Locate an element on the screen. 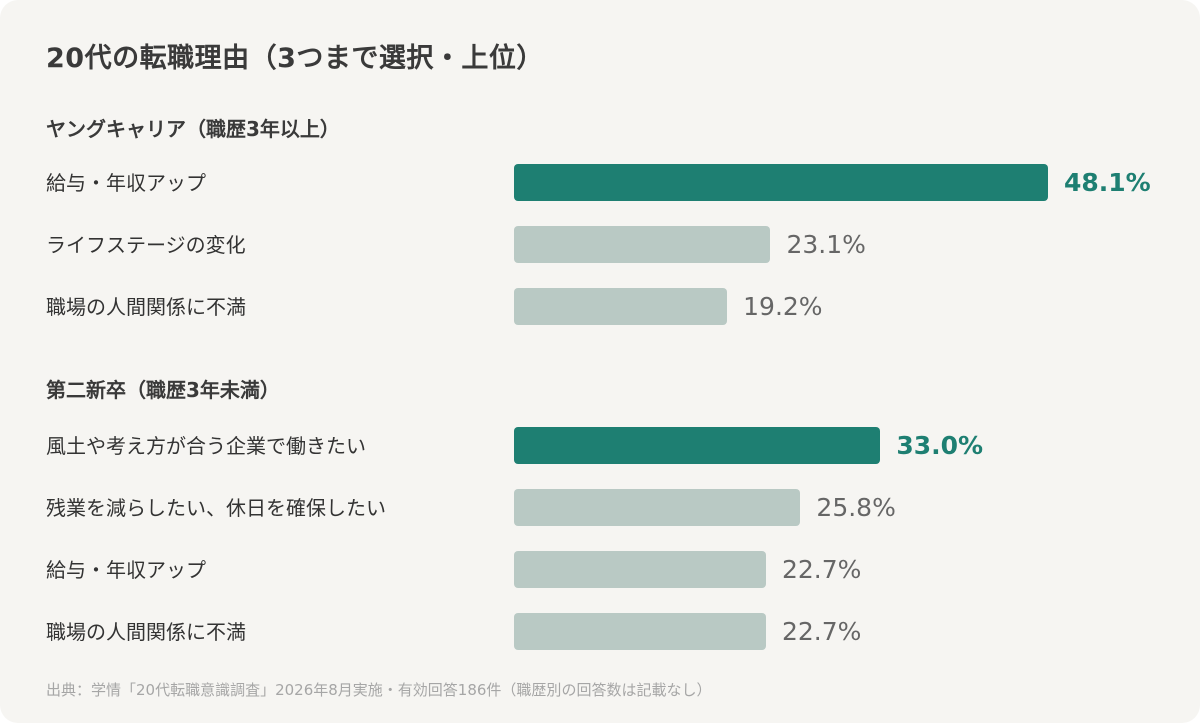 The image size is (1200, 723). group-title: 第二新卒（職歴3年未満） is located at coordinates (163, 390).